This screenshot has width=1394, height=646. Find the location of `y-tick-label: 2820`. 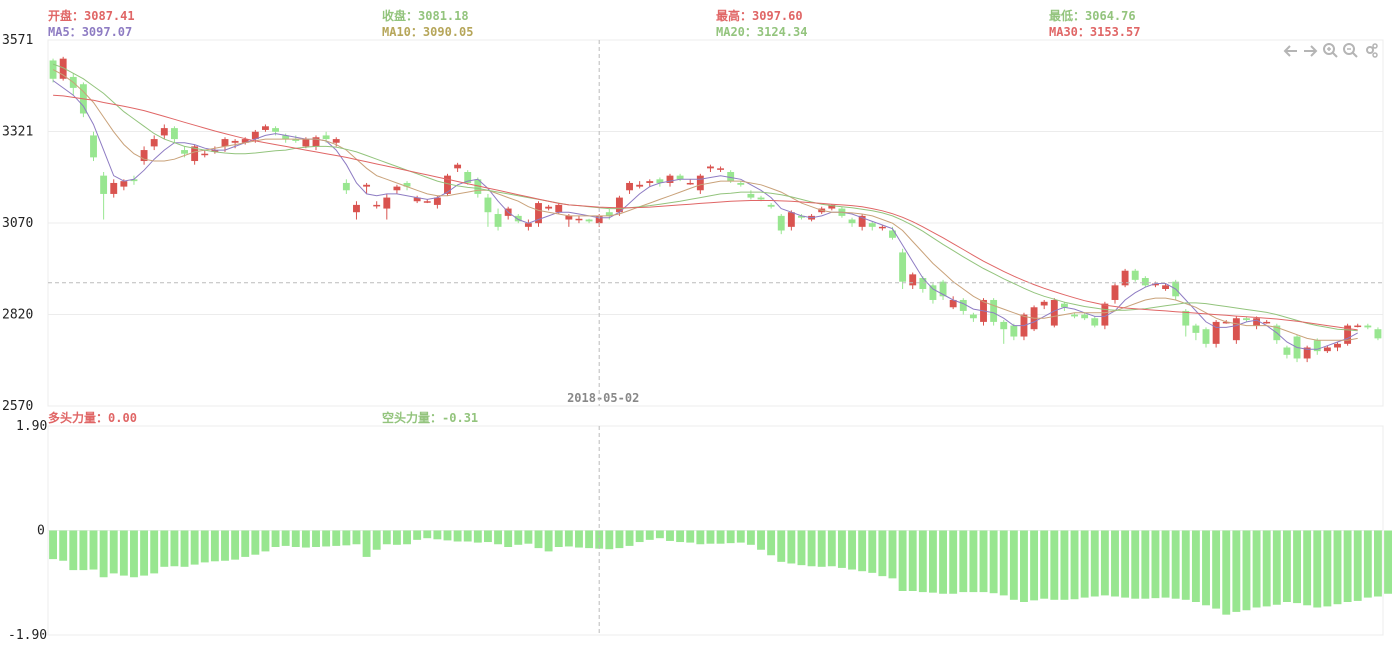

y-tick-label: 2820 is located at coordinates (17, 315).